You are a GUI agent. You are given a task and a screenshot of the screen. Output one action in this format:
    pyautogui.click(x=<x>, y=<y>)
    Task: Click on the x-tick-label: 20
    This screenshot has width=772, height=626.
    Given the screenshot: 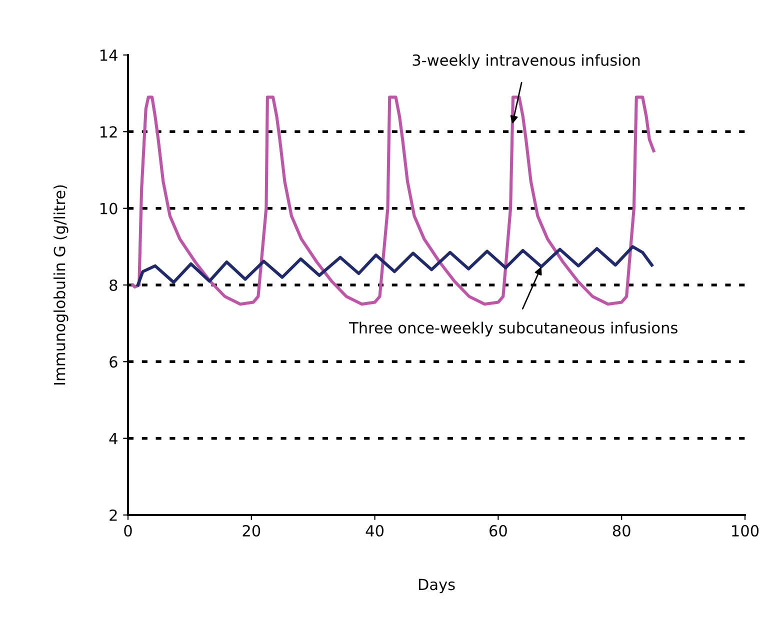 What is the action you would take?
    pyautogui.click(x=251, y=530)
    